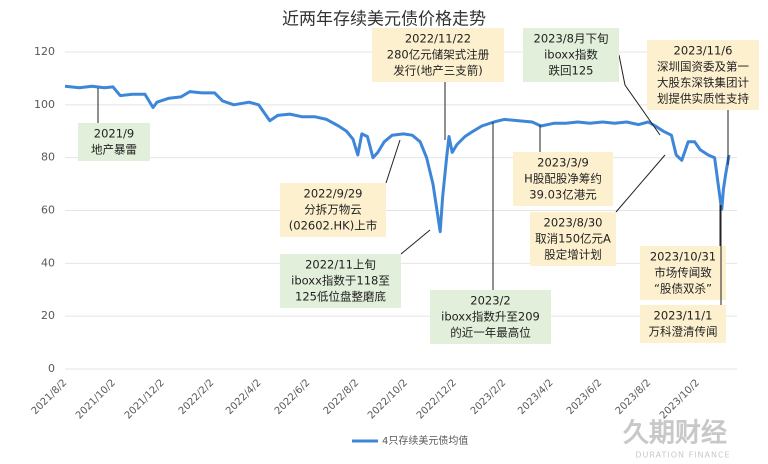 The image size is (768, 464). What do you see at coordinates (340, 265) in the screenshot?
I see `annotation-text: 2022/11上旬` at bounding box center [340, 265].